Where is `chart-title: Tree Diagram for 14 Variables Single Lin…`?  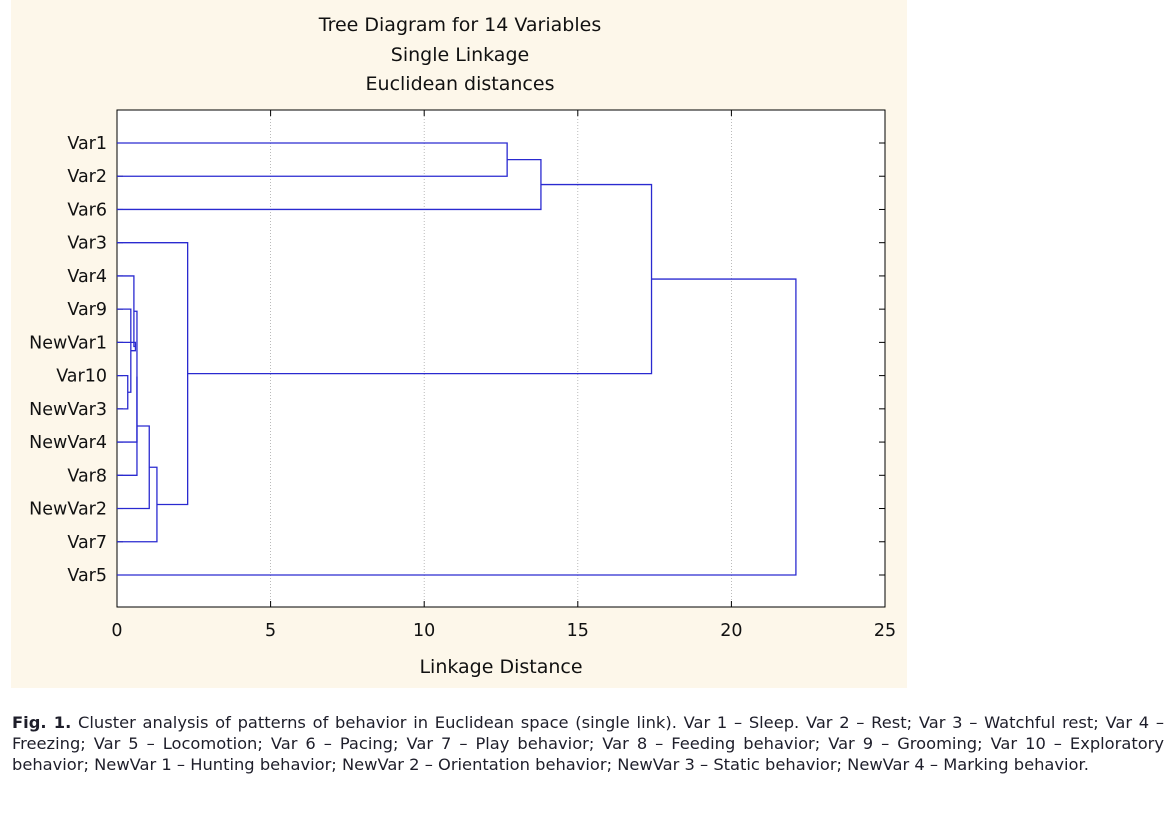
chart-title: Tree Diagram for 14 Variables Single Lin… is located at coordinates (459, 54).